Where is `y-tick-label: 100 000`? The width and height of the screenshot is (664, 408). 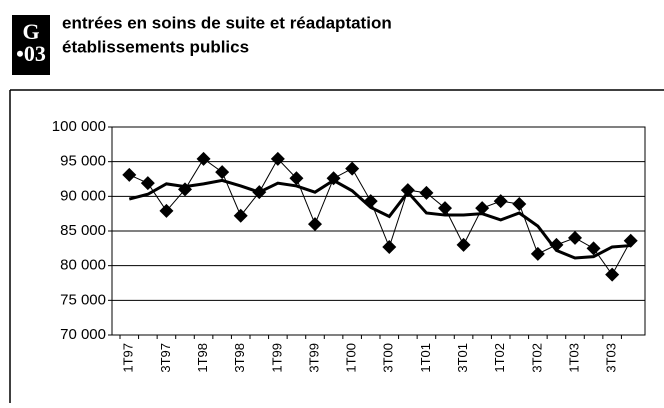
y-tick-label: 100 000 is located at coordinates (79, 126).